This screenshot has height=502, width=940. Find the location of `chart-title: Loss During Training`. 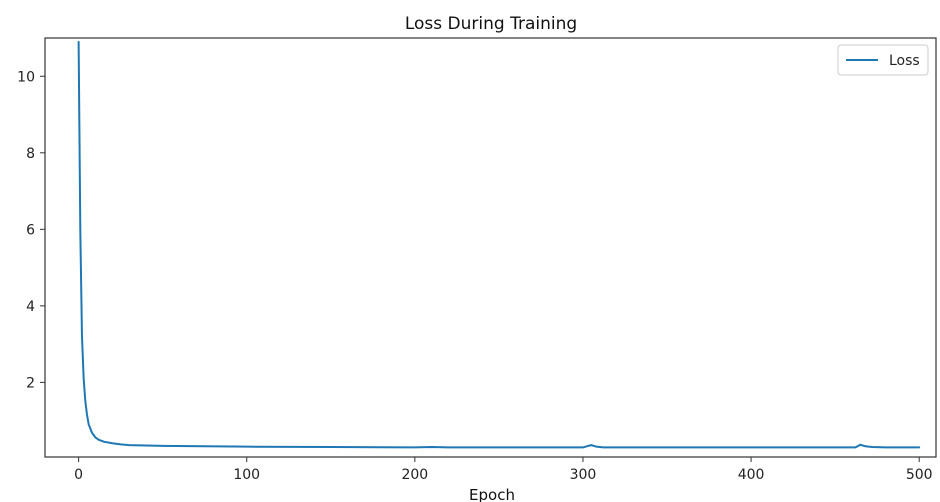

chart-title: Loss During Training is located at coordinates (491, 24).